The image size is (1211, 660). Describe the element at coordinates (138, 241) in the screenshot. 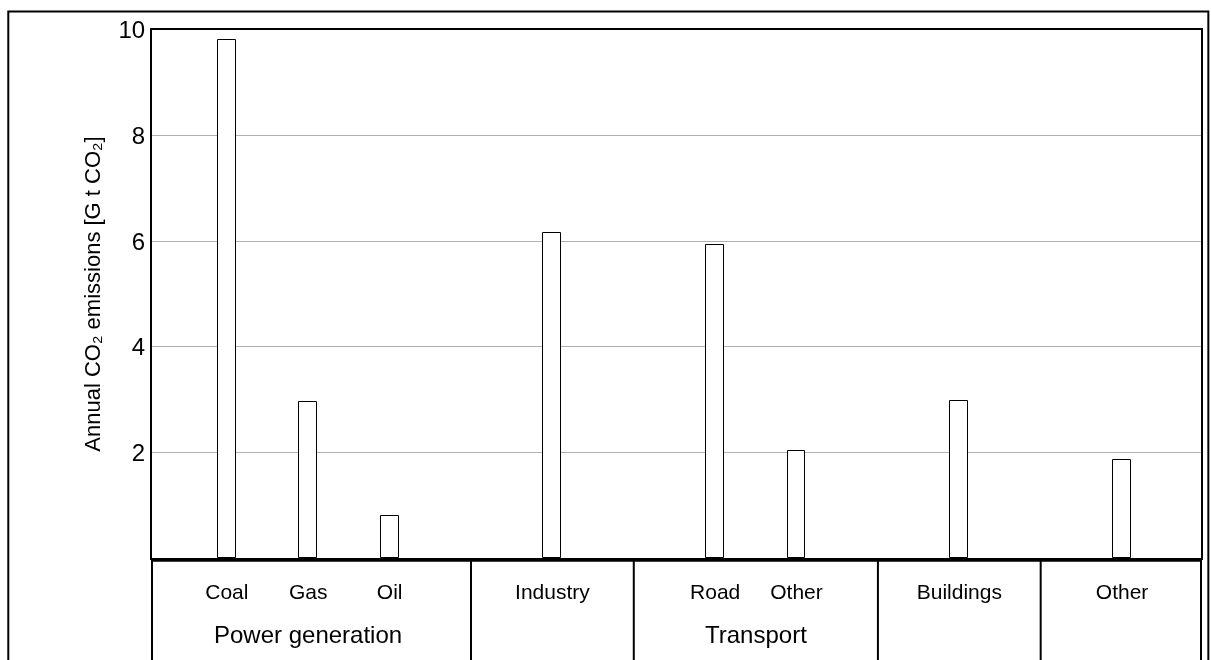

I see `y-tick-label: 6` at that location.